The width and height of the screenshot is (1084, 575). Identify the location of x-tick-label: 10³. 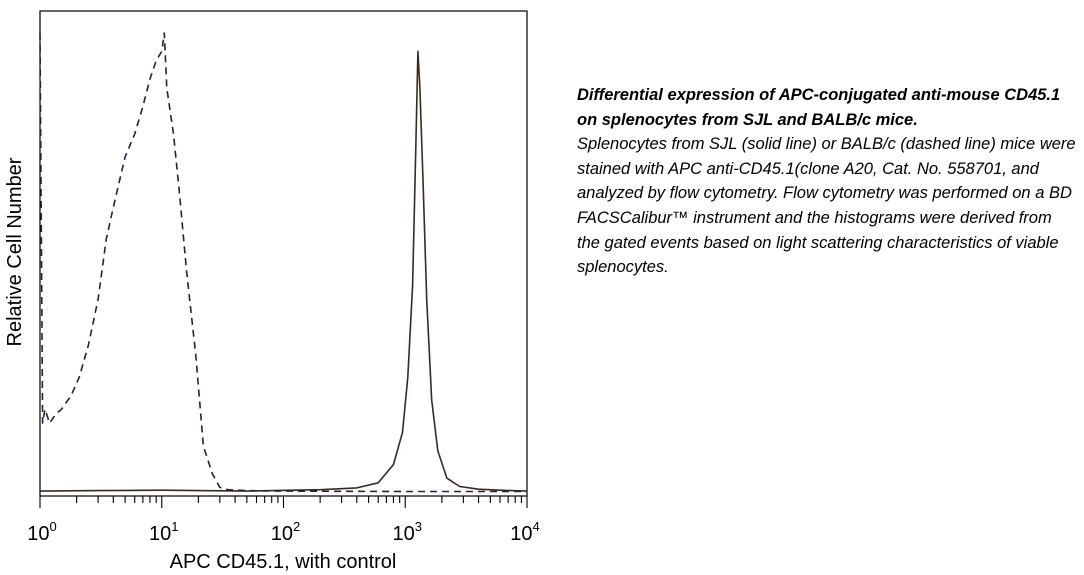
(407, 532).